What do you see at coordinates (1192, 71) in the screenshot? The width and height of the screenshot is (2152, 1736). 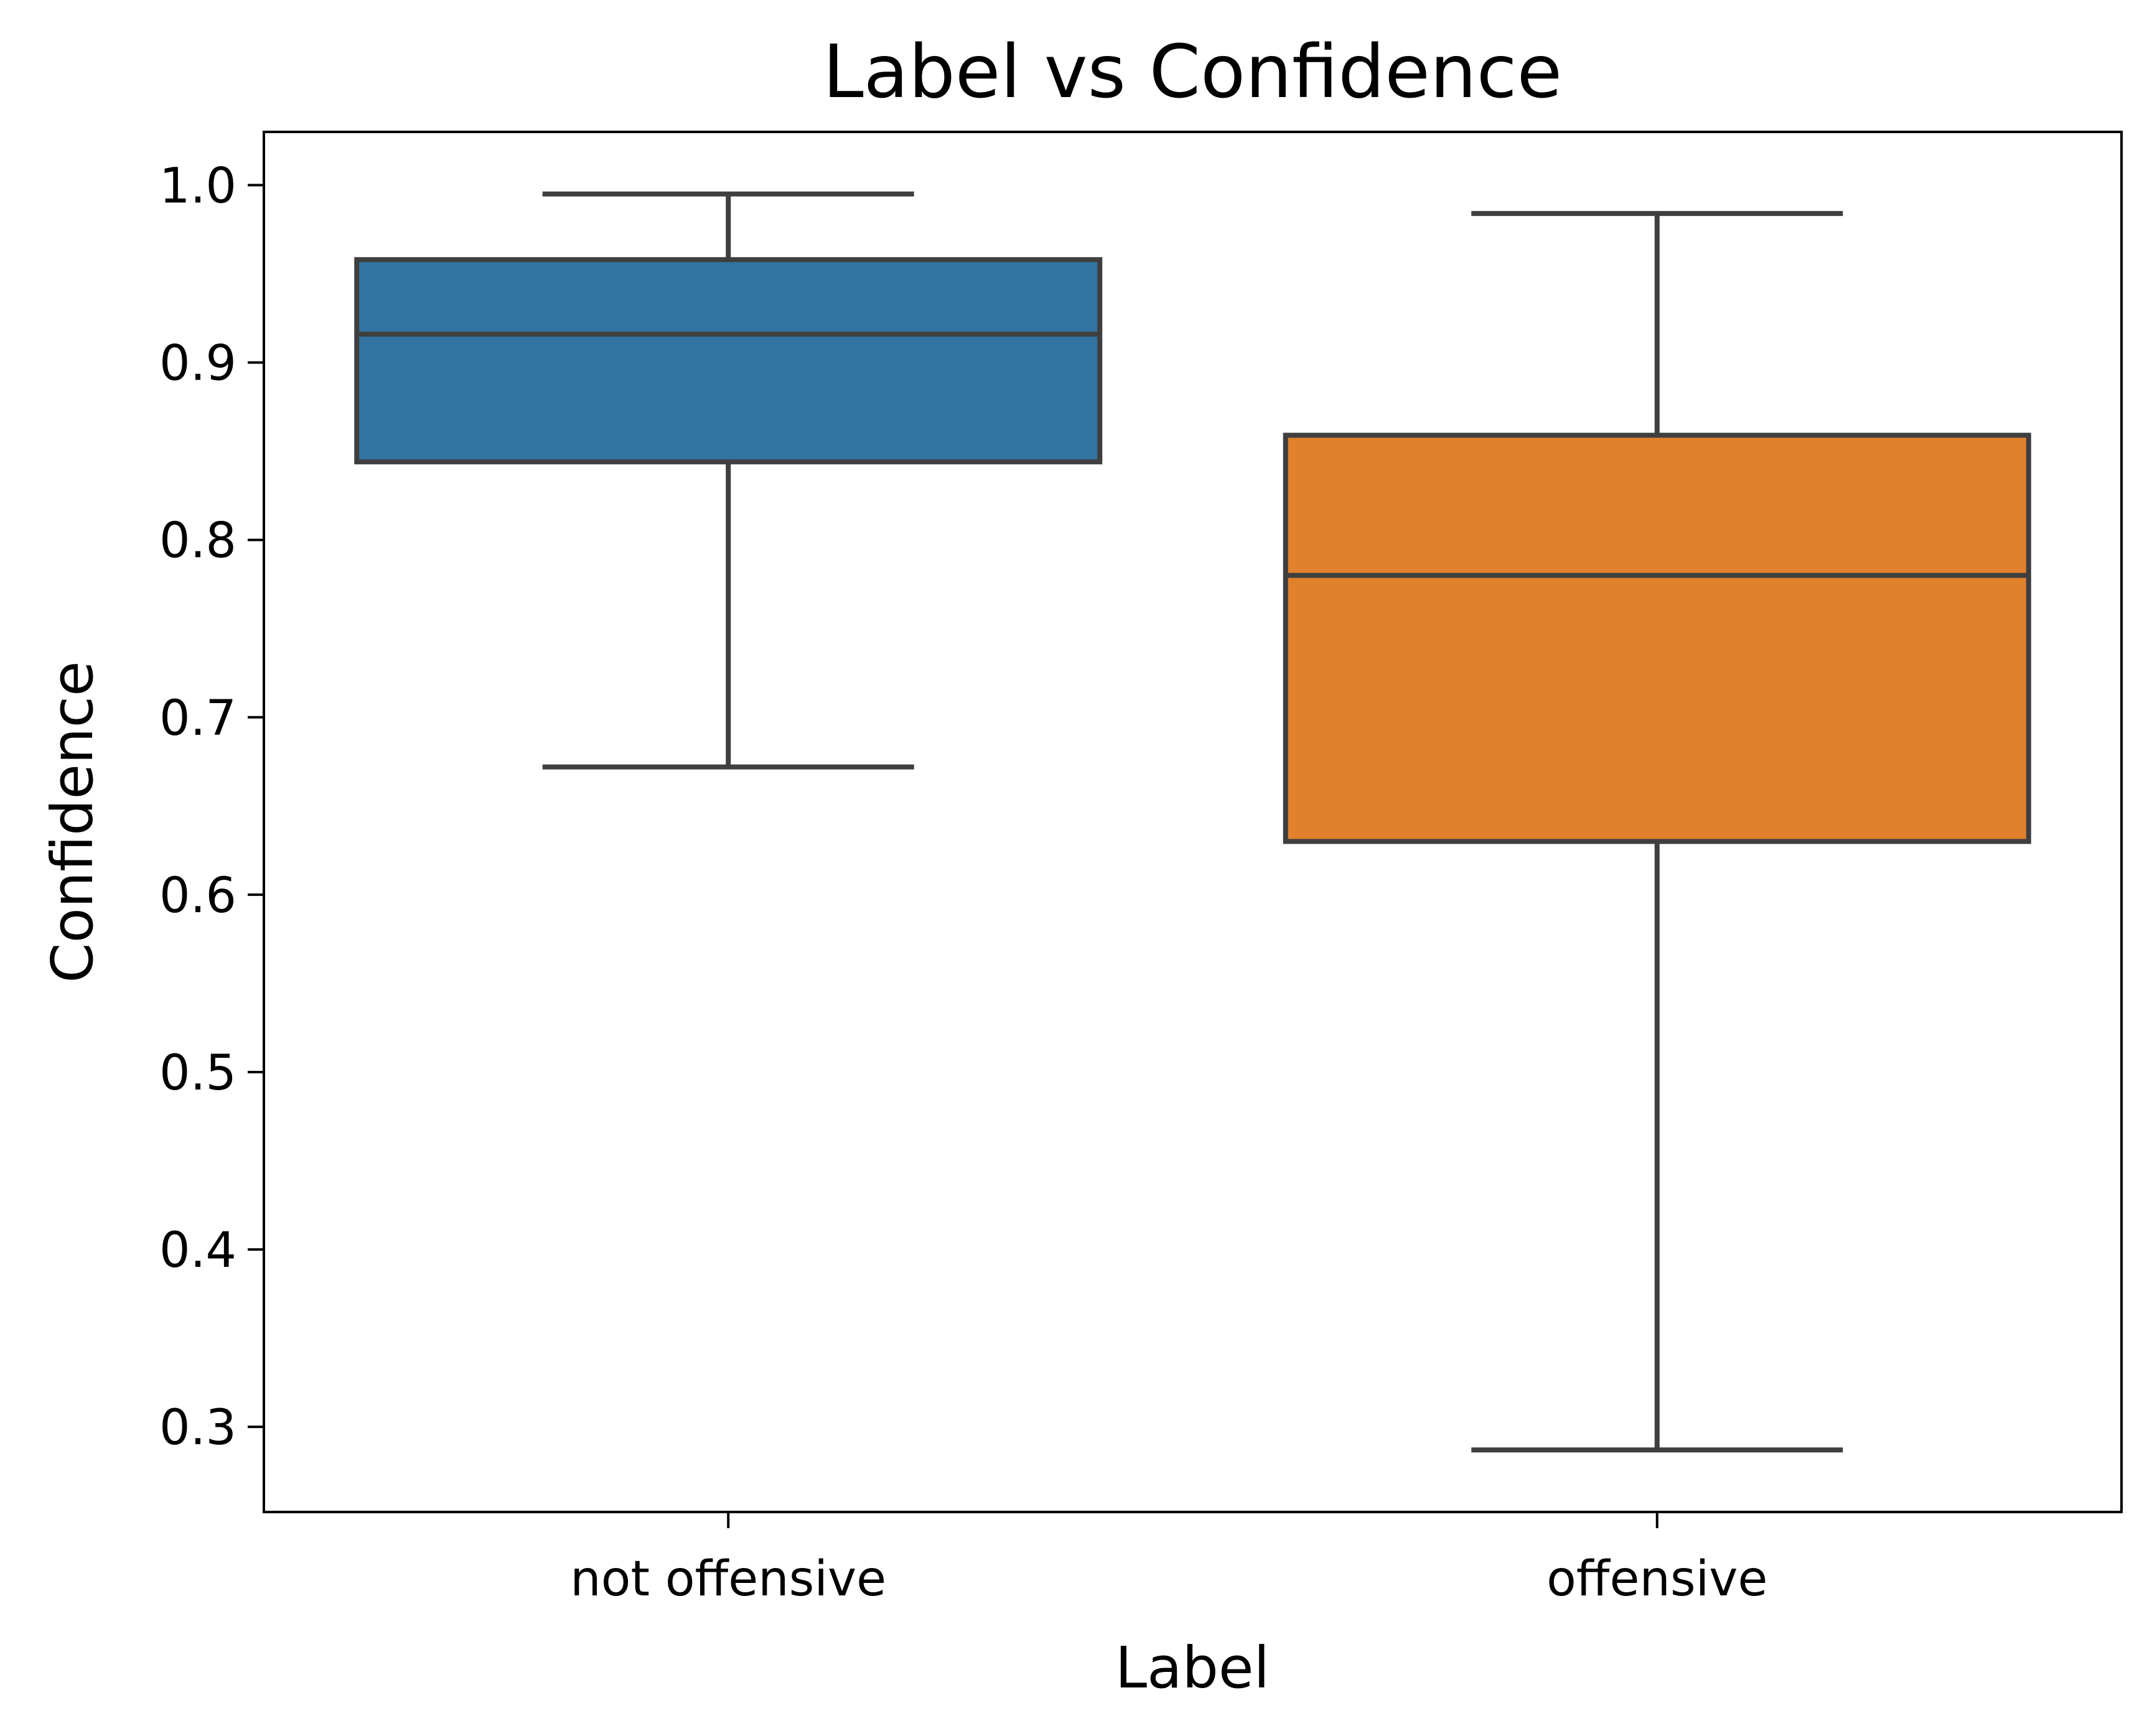 I see `chart-title: Label vs Confidence` at bounding box center [1192, 71].